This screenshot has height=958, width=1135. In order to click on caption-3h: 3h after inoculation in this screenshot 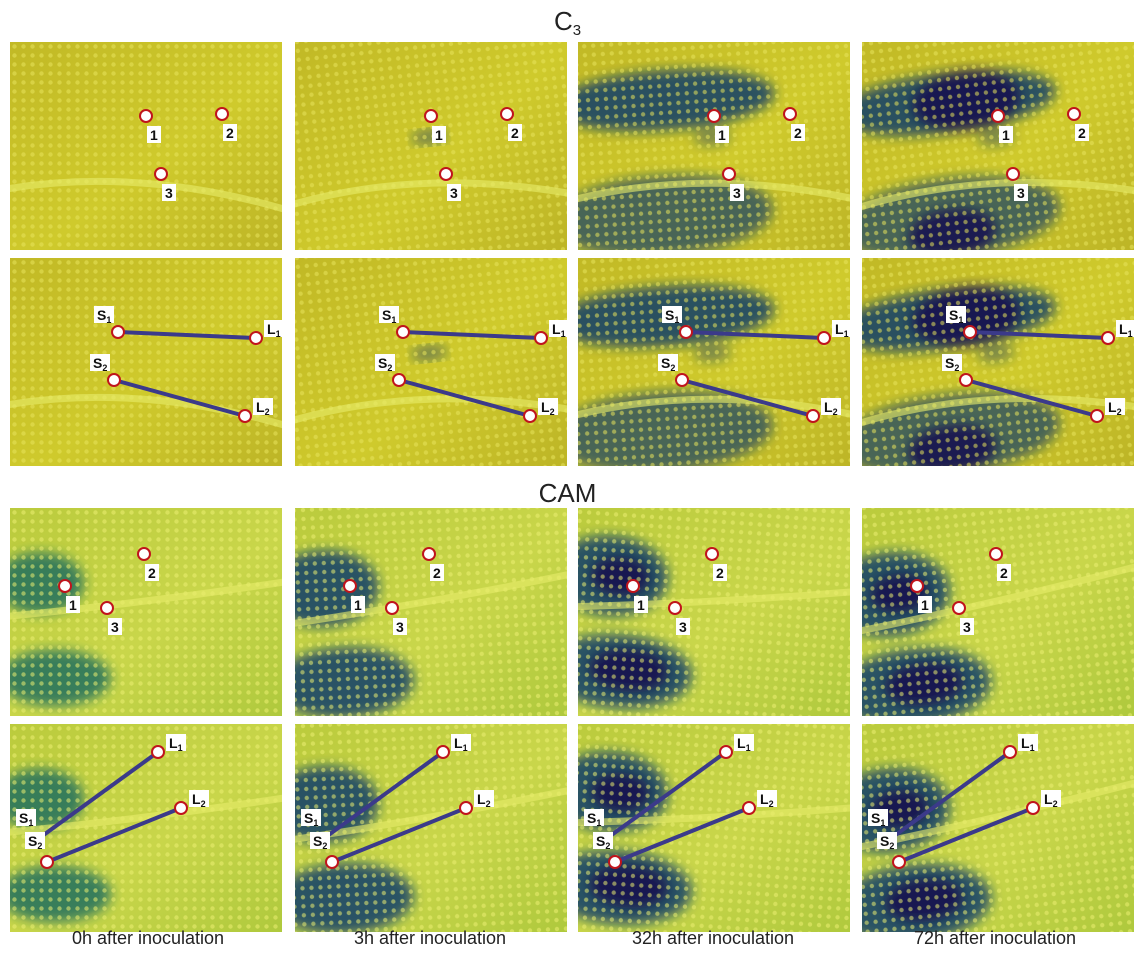, I will do `click(430, 938)`.